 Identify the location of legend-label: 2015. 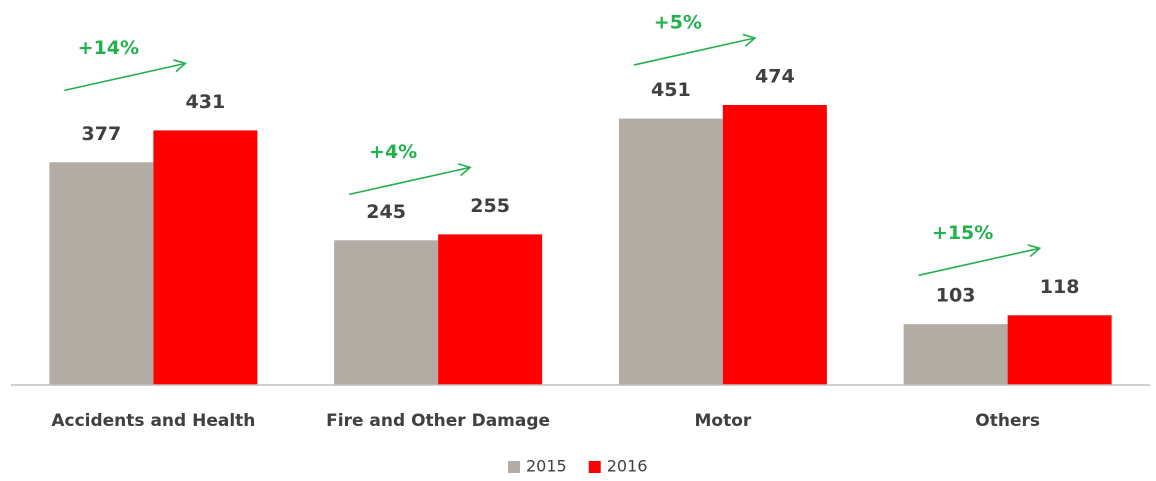
(546, 466).